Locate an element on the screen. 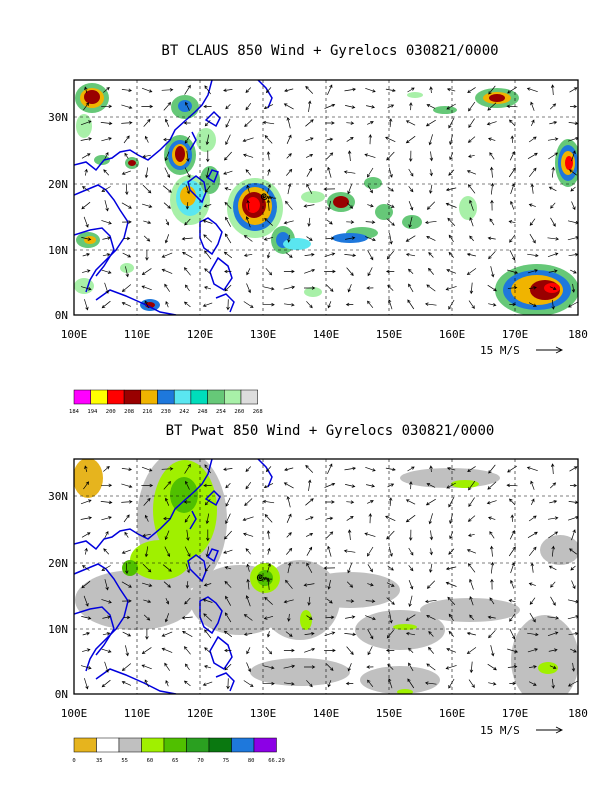  colorbar-label: 216 is located at coordinates (148, 412).